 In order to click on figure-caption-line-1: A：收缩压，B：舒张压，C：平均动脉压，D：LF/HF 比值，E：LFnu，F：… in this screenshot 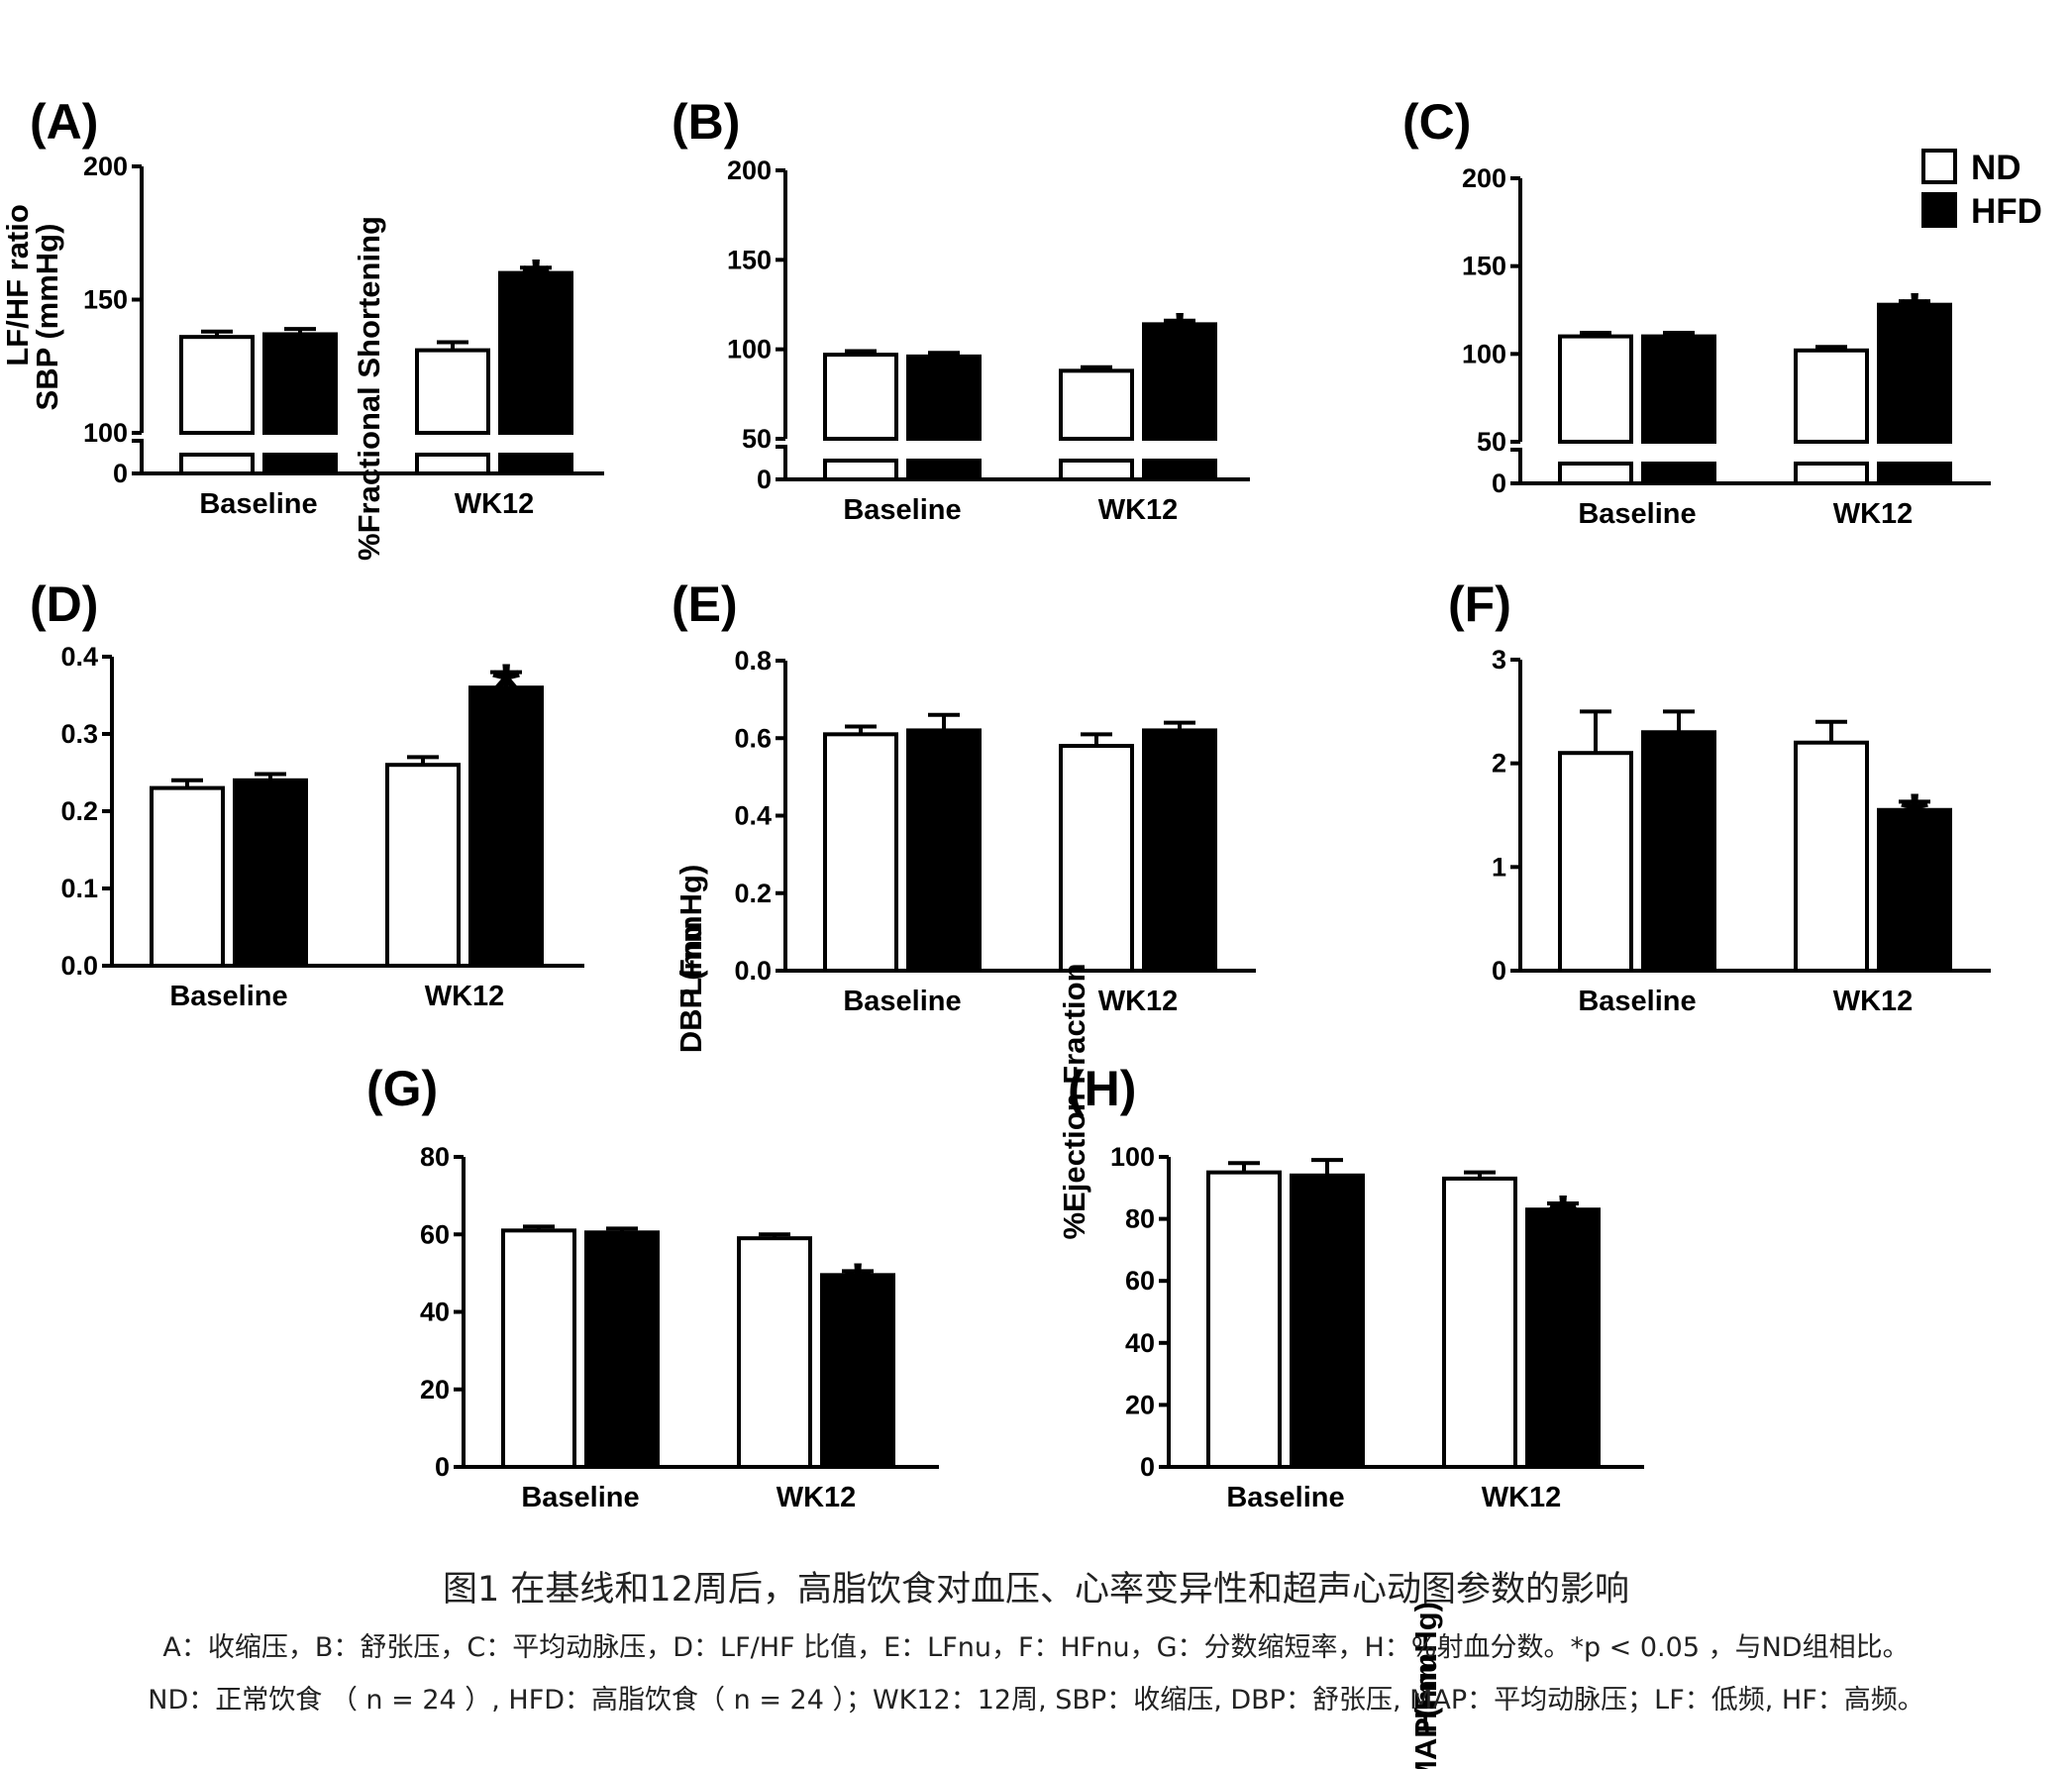, I will do `click(1036, 1648)`.